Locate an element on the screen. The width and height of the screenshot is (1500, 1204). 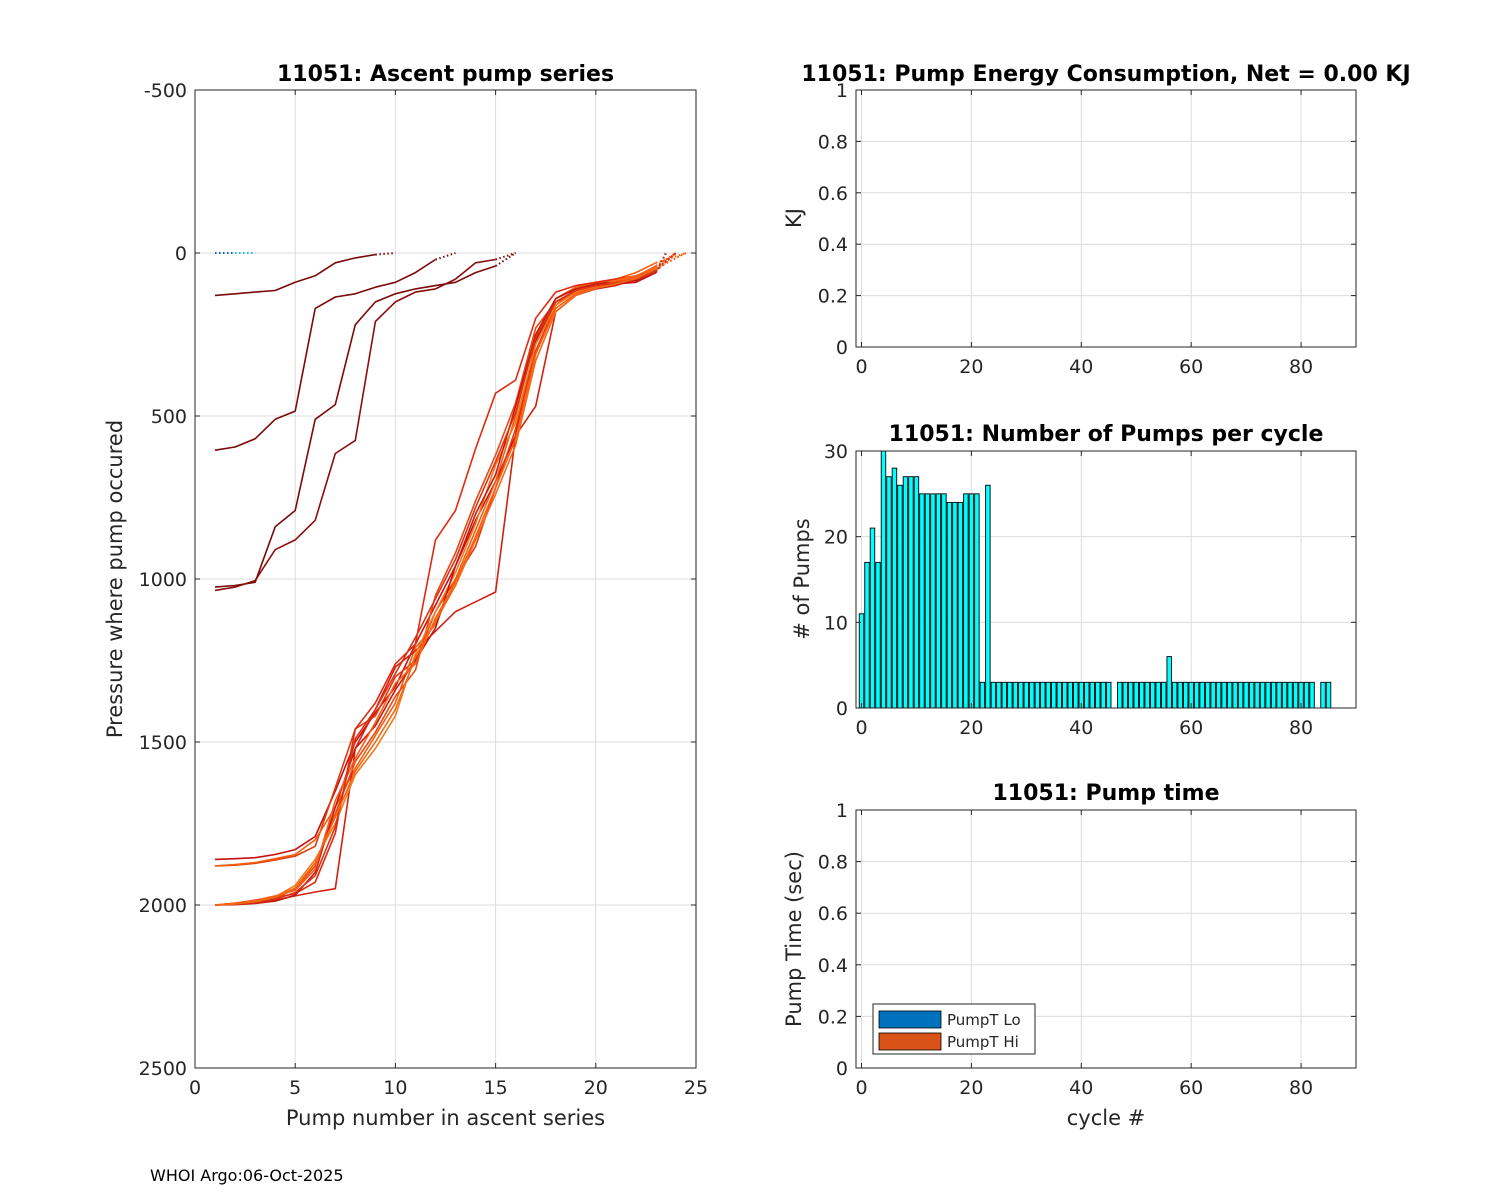
y-tick-label: 2000 is located at coordinates (163, 906).